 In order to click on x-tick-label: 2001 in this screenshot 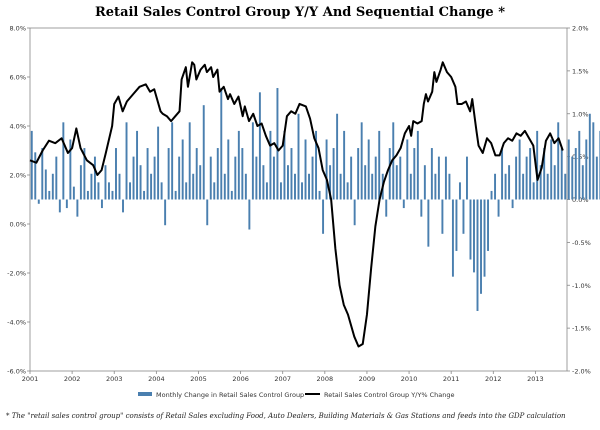, I will do `click(30, 379)`.